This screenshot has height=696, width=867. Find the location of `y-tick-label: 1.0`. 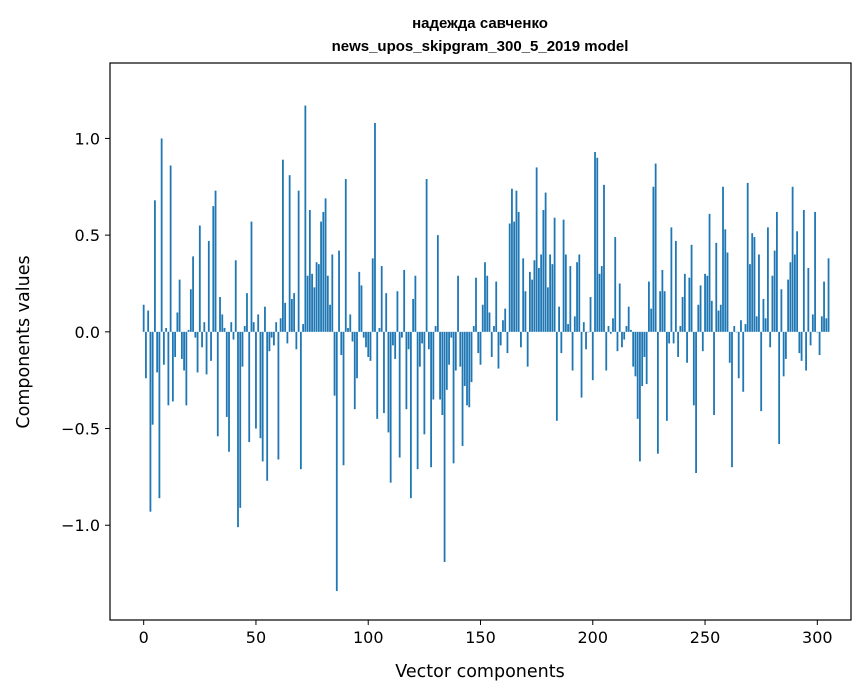

y-tick-label: 1.0 is located at coordinates (87, 138).